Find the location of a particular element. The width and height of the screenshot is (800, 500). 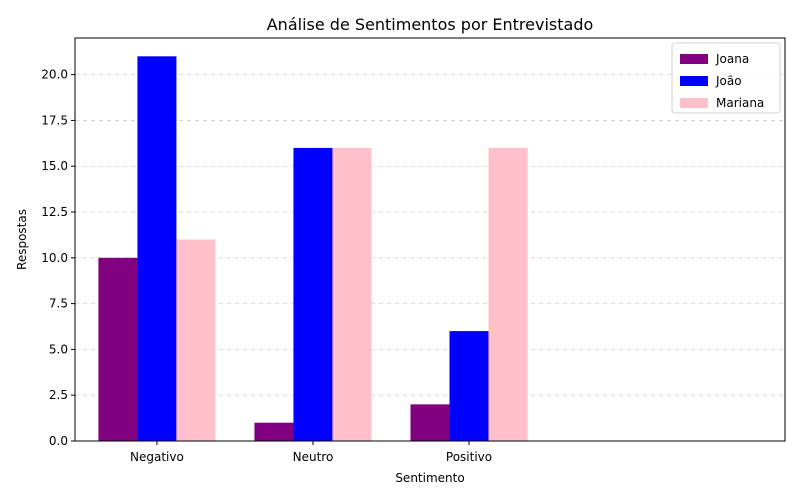

bar-joao-neutro is located at coordinates (313, 294).